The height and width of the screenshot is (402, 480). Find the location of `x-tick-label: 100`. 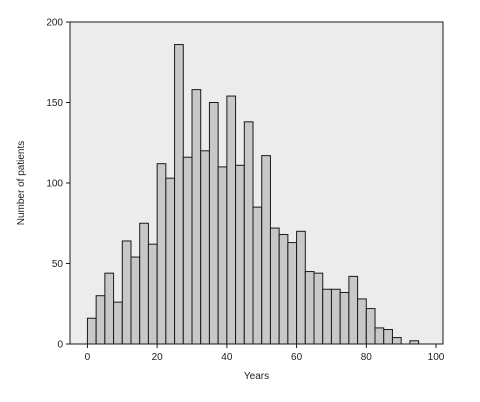

x-tick-label: 100 is located at coordinates (436, 357).